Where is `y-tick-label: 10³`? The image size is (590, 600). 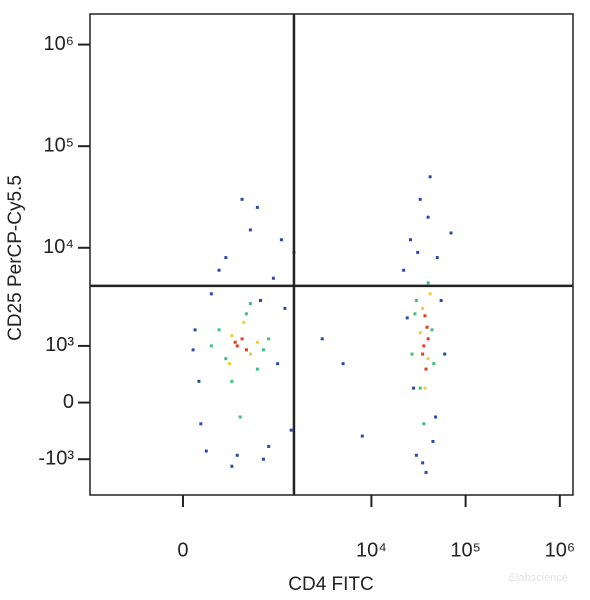 y-tick-label: 10³ is located at coordinates (59, 345).